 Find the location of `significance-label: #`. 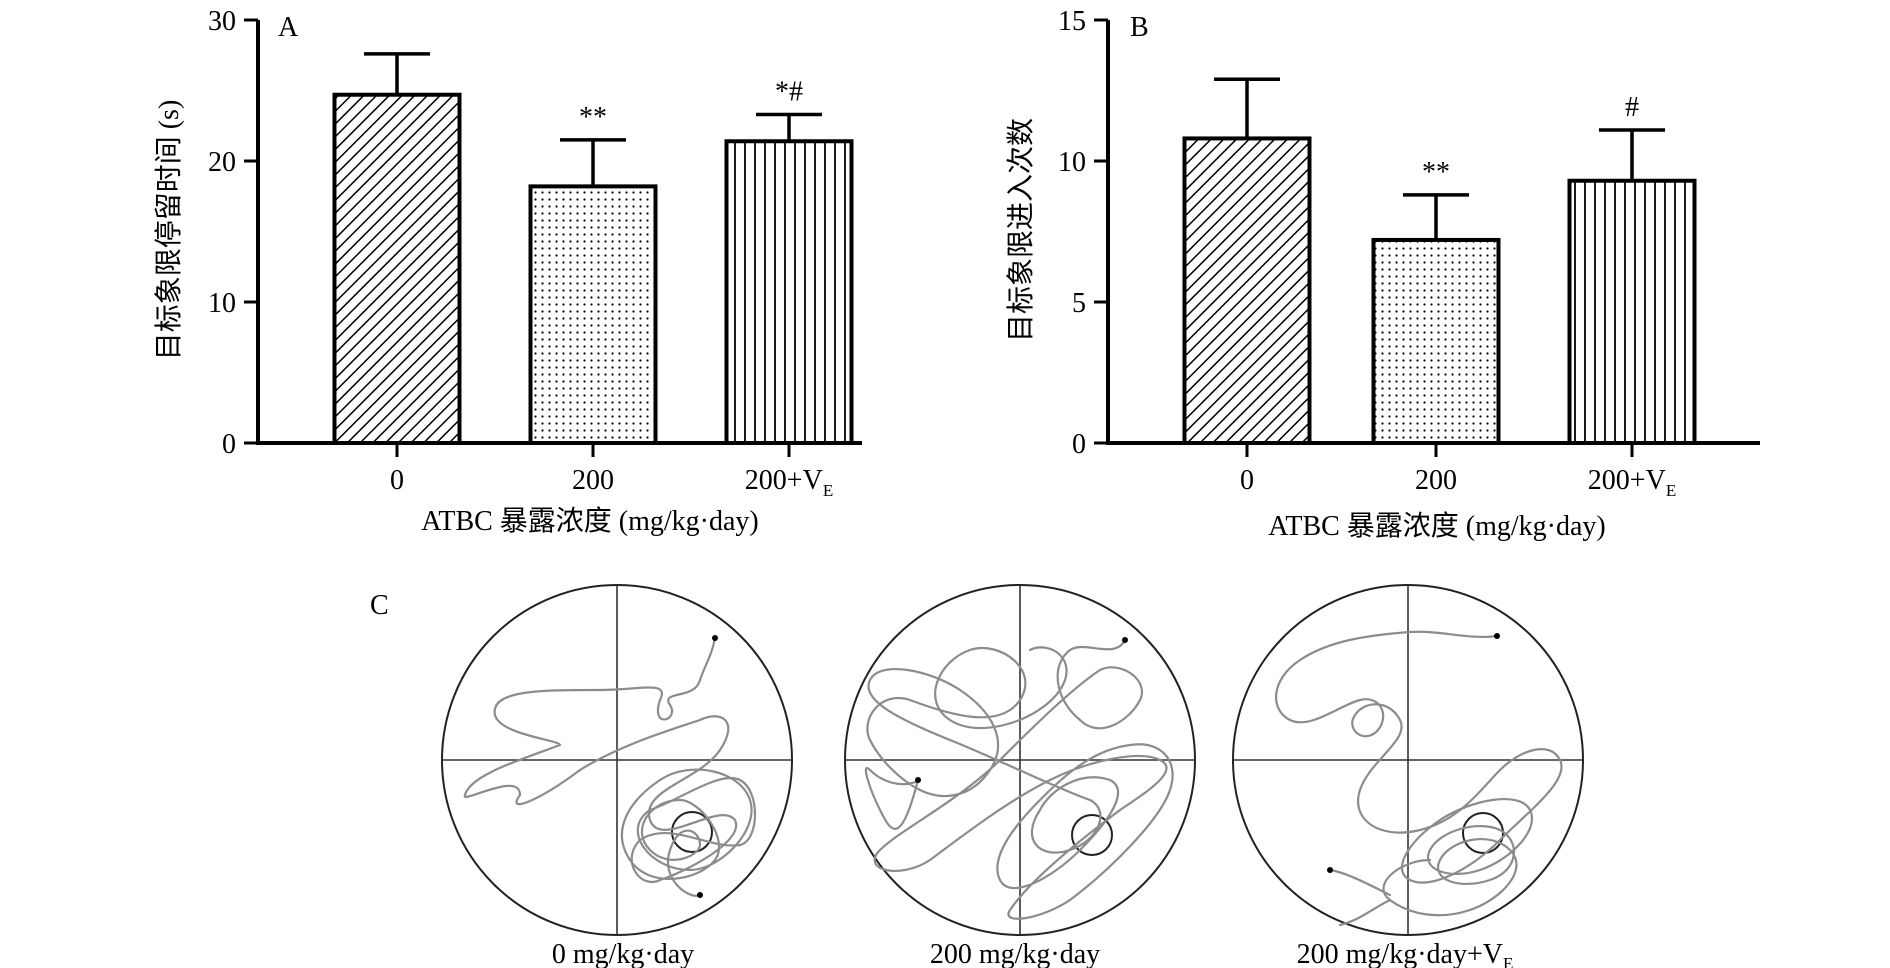

significance-label: # is located at coordinates (1632, 107).